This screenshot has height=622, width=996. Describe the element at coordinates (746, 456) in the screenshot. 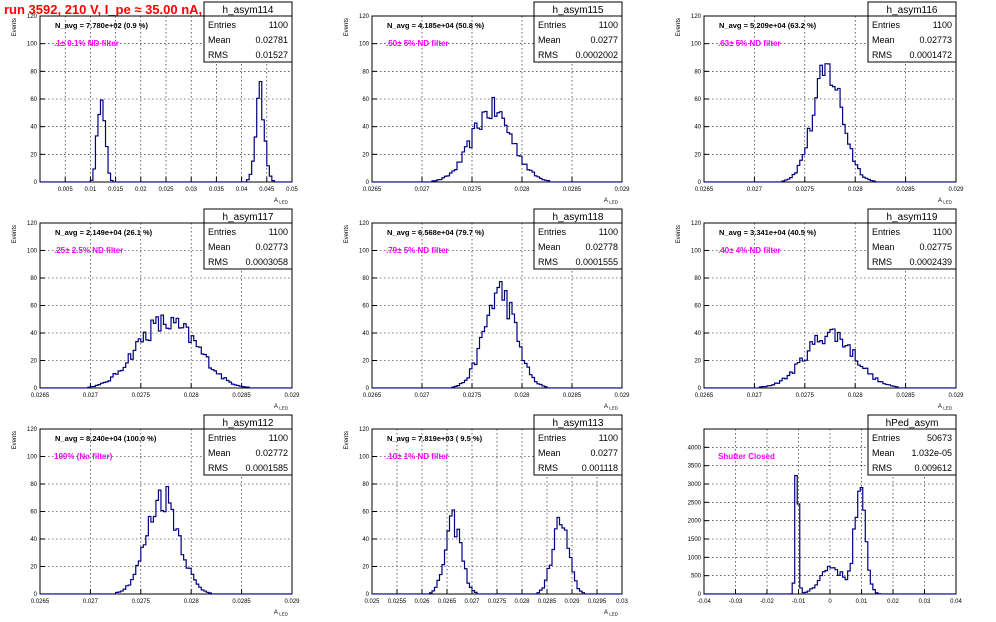

I see `filter-label: Shutter Closed` at that location.